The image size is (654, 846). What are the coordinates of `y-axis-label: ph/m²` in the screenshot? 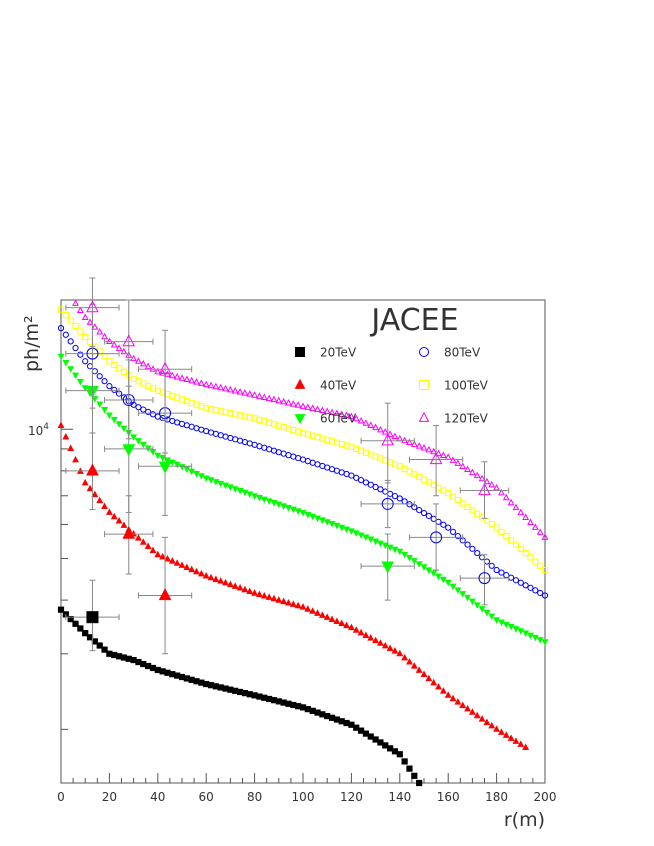 It's located at (32, 343).